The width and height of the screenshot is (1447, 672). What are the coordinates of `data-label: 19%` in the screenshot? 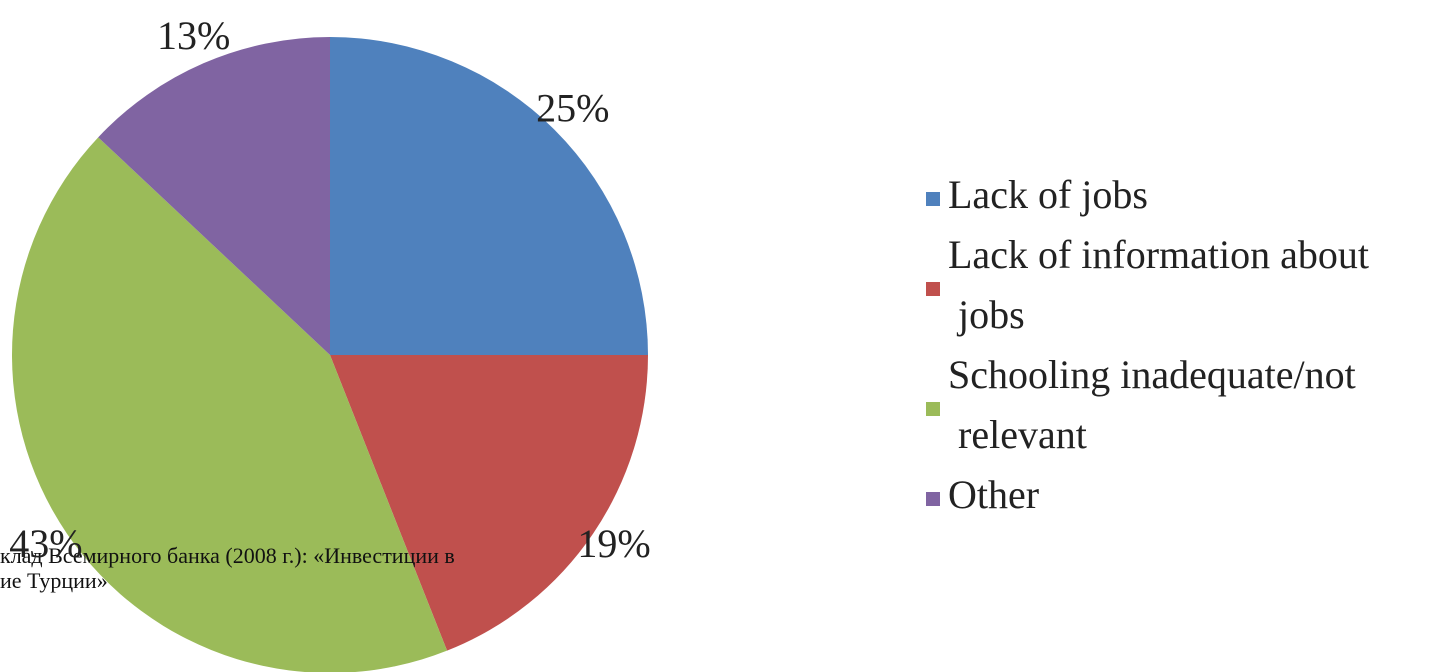 It's located at (613, 543).